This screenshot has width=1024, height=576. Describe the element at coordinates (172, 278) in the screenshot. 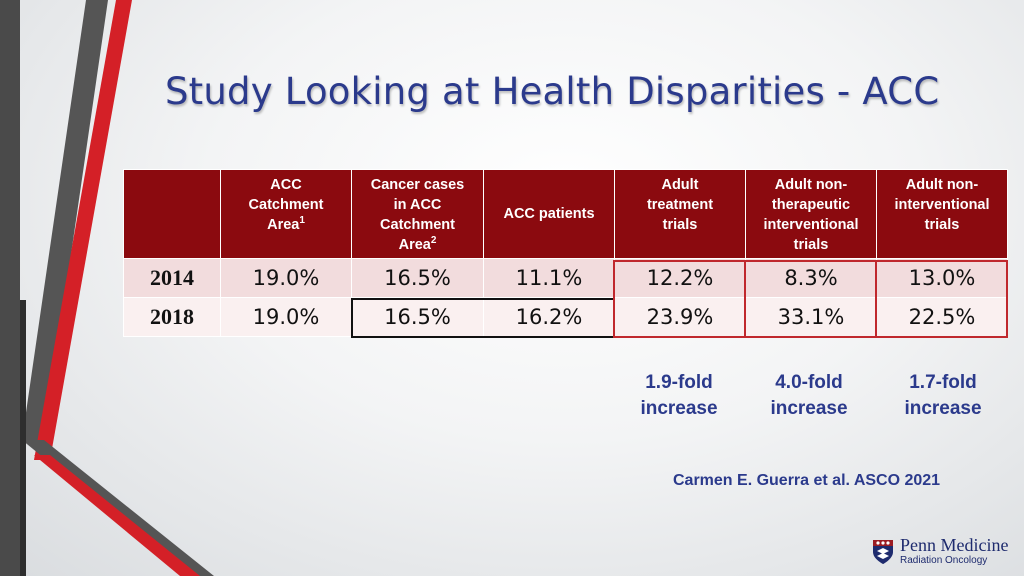

I see `year-cell: 2014` at that location.